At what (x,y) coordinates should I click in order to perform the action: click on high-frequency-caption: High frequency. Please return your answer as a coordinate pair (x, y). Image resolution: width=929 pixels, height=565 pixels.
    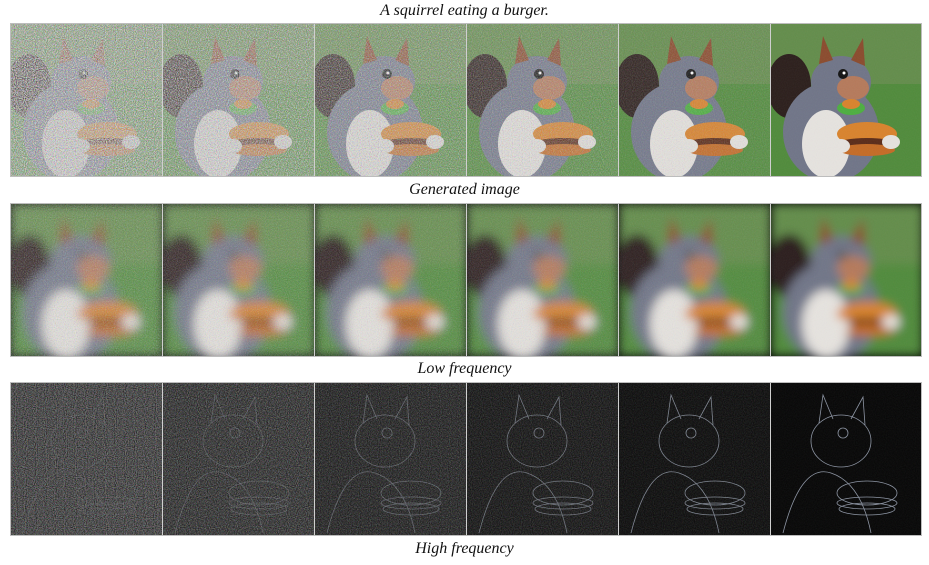
    Looking at the image, I should click on (464, 548).